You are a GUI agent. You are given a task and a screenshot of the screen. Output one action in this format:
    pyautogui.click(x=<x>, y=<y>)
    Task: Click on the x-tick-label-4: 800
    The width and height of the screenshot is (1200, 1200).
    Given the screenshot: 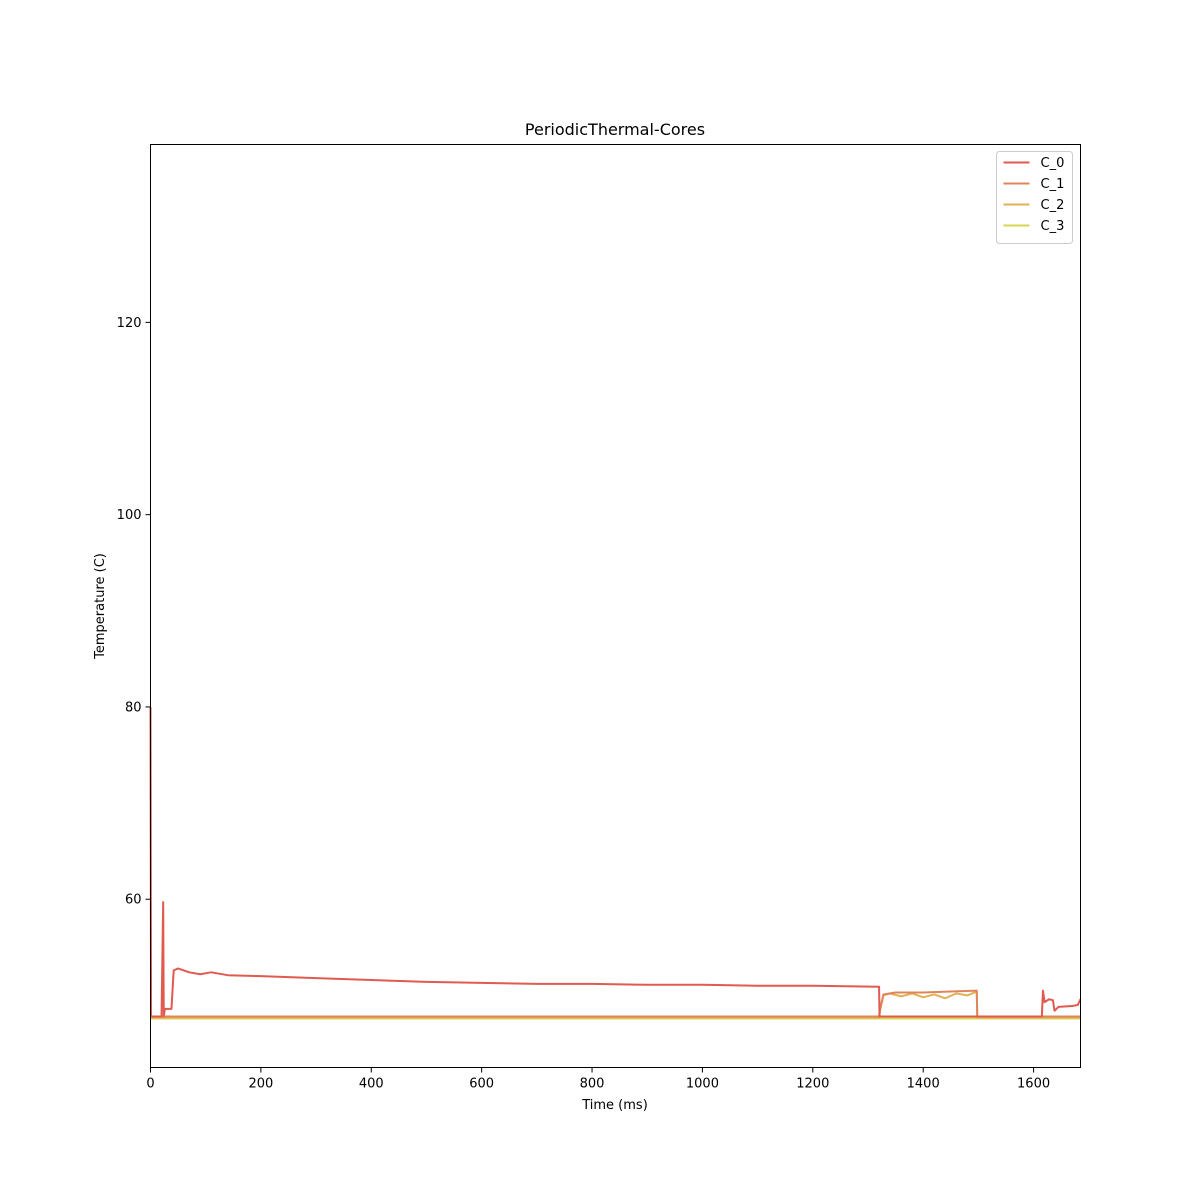 What is the action you would take?
    pyautogui.click(x=592, y=1084)
    